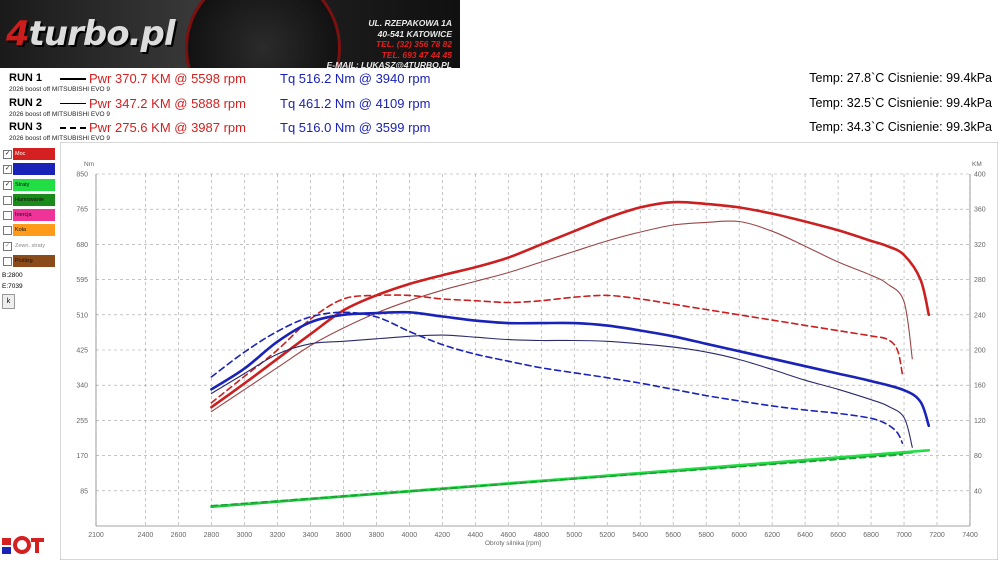 The height and width of the screenshot is (568, 1000). Describe the element at coordinates (179, 535) in the screenshot. I see `x-tick-label: 2600` at that location.